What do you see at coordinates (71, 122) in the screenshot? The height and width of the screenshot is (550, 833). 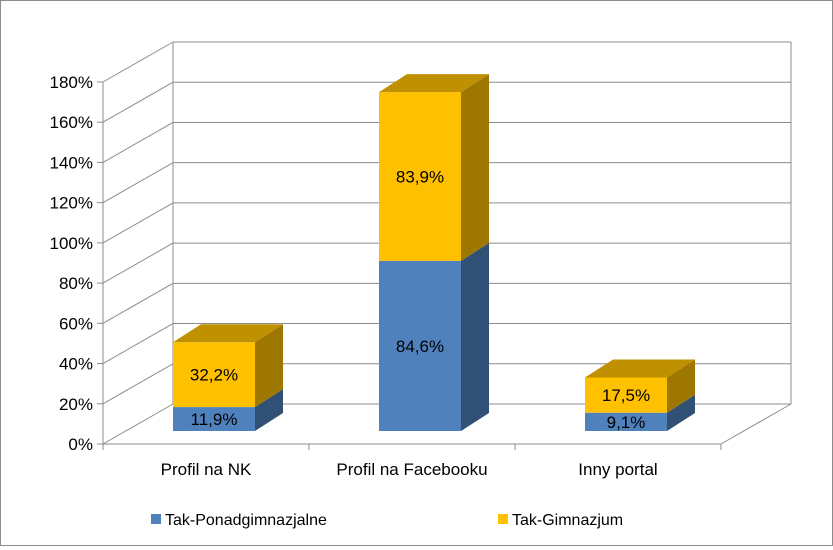 I see `y-tick-label: 160%` at bounding box center [71, 122].